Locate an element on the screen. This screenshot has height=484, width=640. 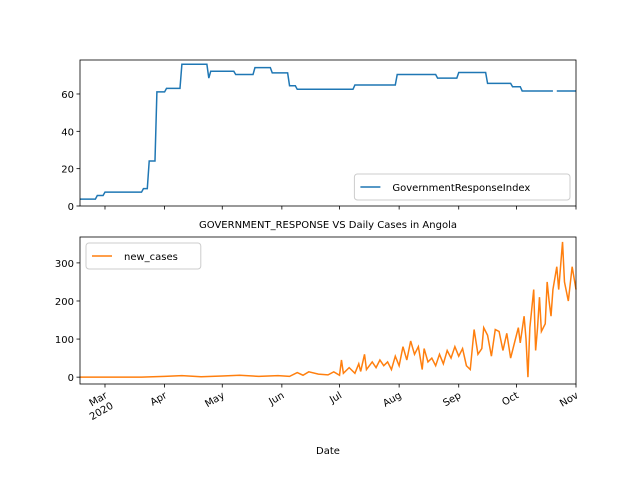
y-tick-label: 300 is located at coordinates (64, 264).